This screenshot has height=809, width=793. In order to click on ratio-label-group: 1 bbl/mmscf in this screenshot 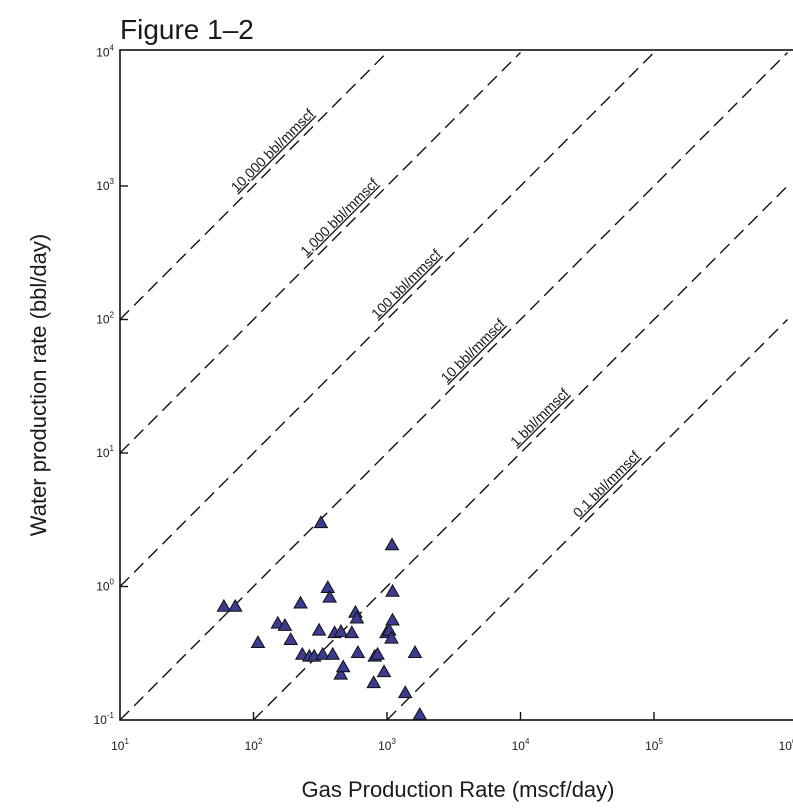, I will do `click(539, 417)`.